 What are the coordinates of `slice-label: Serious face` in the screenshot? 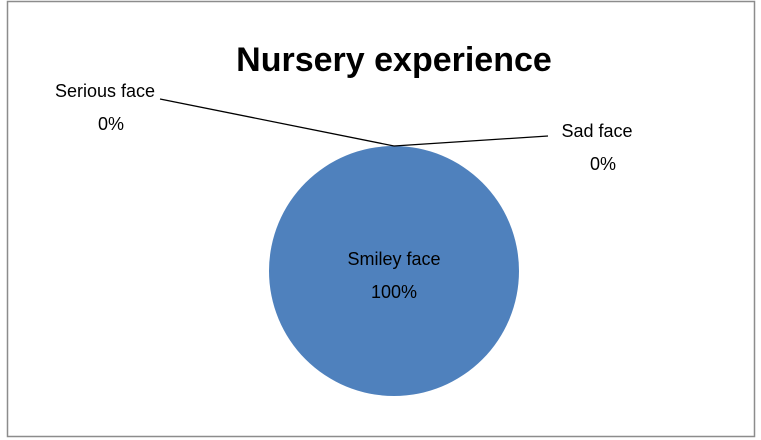 It's located at (105, 91).